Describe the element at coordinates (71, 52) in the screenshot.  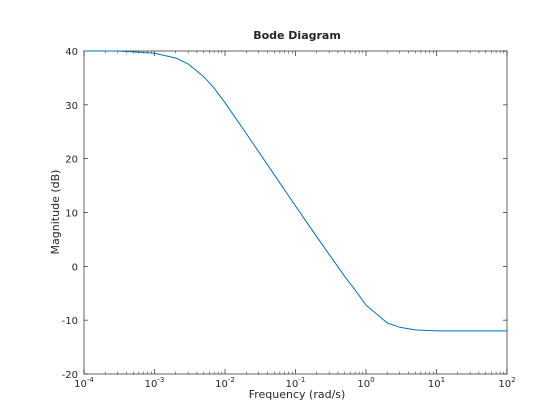
I see `y-tick-label: 40` at that location.